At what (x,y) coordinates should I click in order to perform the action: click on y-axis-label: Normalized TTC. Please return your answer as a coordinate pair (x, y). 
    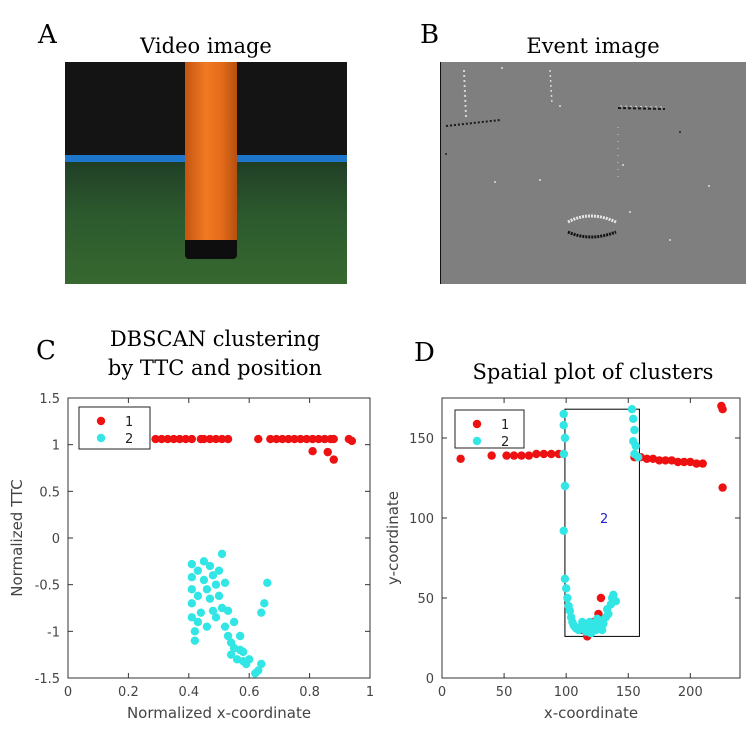
    Looking at the image, I should click on (17, 538).